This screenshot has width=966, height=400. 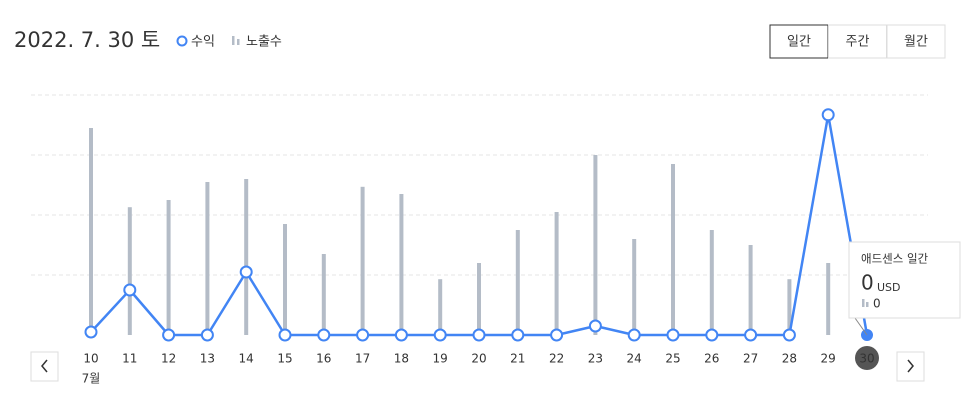 I want to click on x-tick-label: 16, so click(x=323, y=359).